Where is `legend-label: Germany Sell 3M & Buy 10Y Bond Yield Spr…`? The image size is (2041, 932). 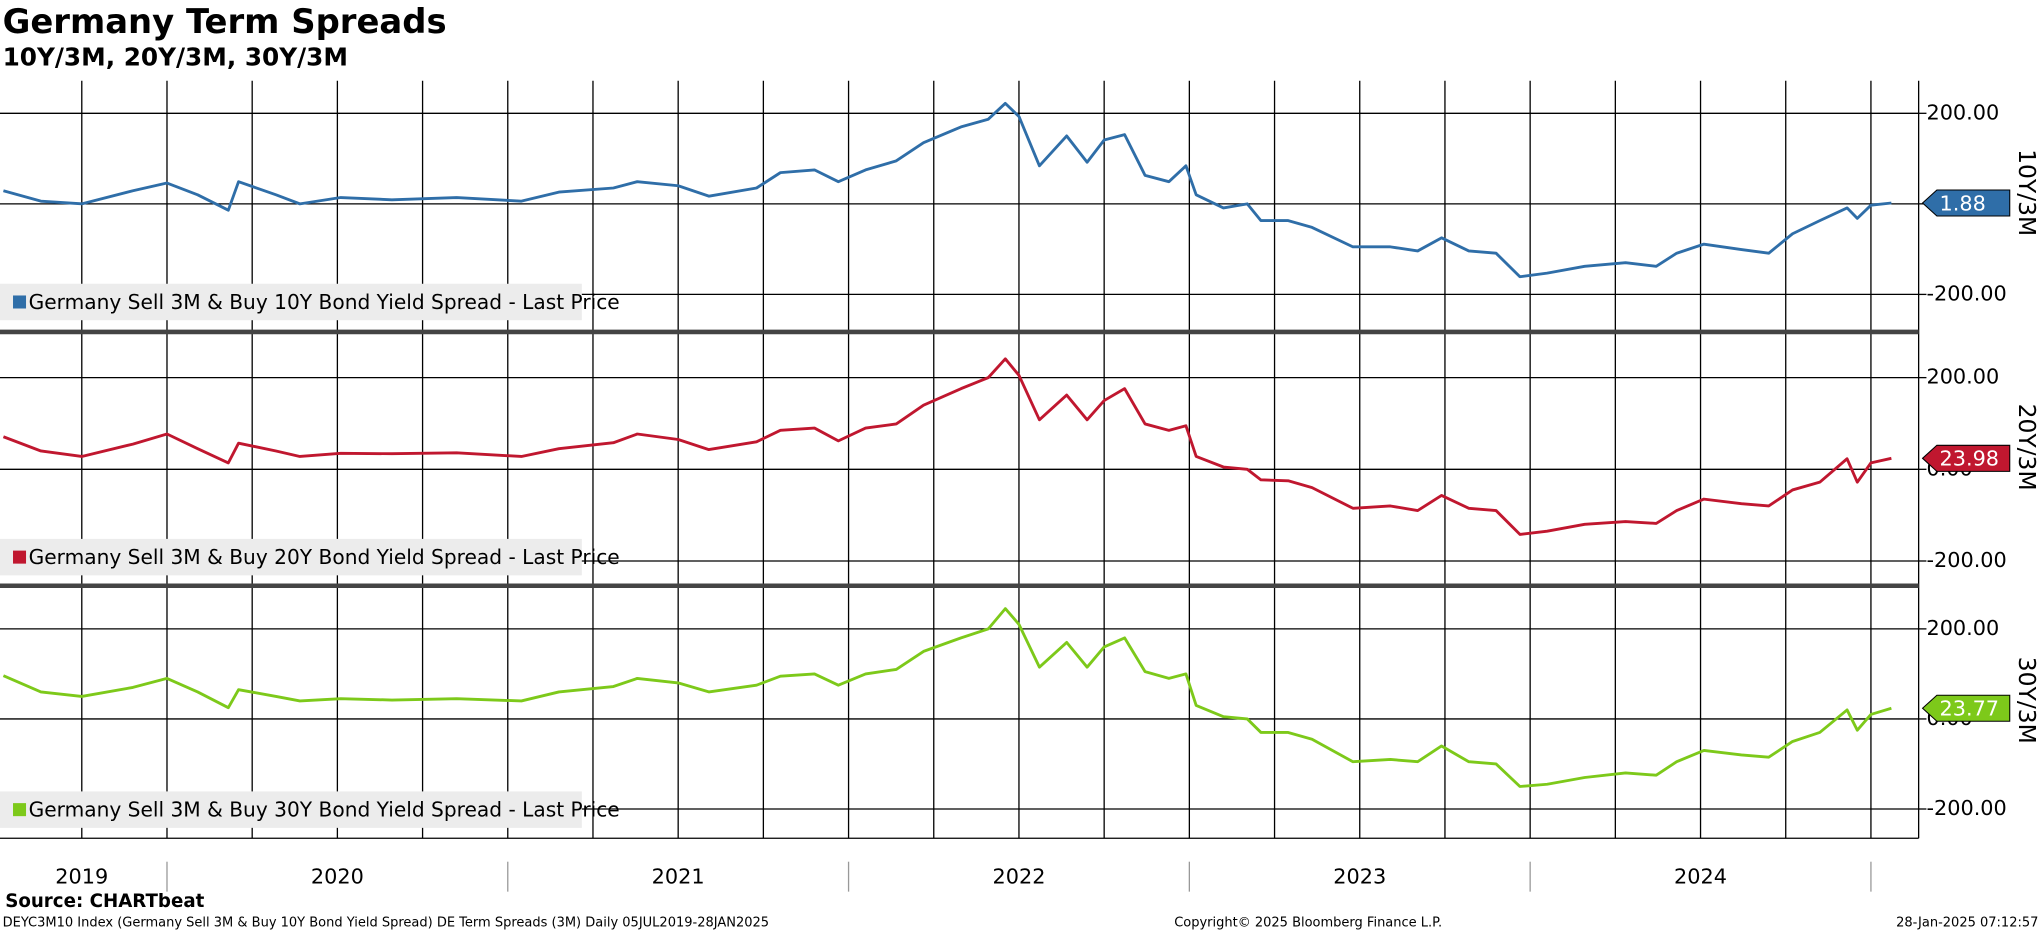
legend-label: Germany Sell 3M & Buy 10Y Bond Yield Spr… is located at coordinates (324, 302).